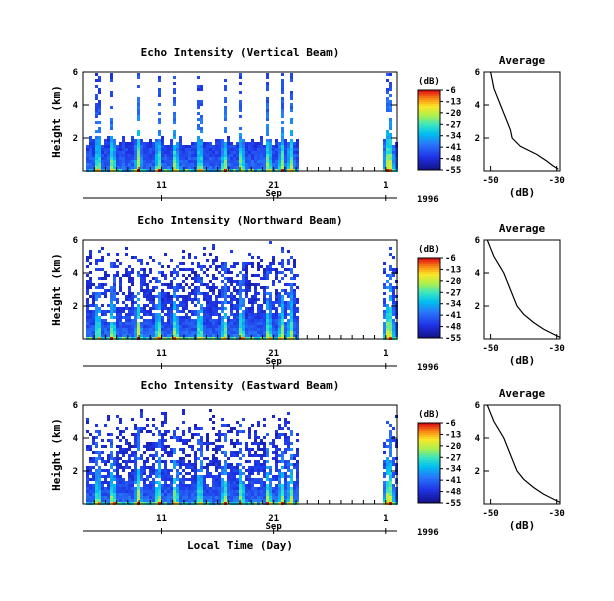 This screenshot has width=614, height=601. Describe the element at coordinates (239, 220) in the screenshot. I see `panel-title: Echo Intensity (Northward Beam)` at that location.